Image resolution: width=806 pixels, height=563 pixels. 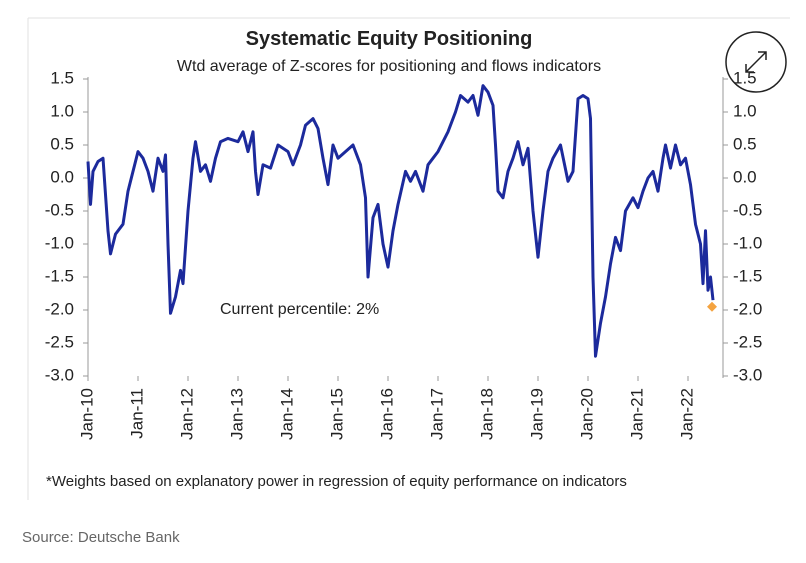 What do you see at coordinates (336, 414) in the screenshot?
I see `x-tick-label: Jan-15` at bounding box center [336, 414].